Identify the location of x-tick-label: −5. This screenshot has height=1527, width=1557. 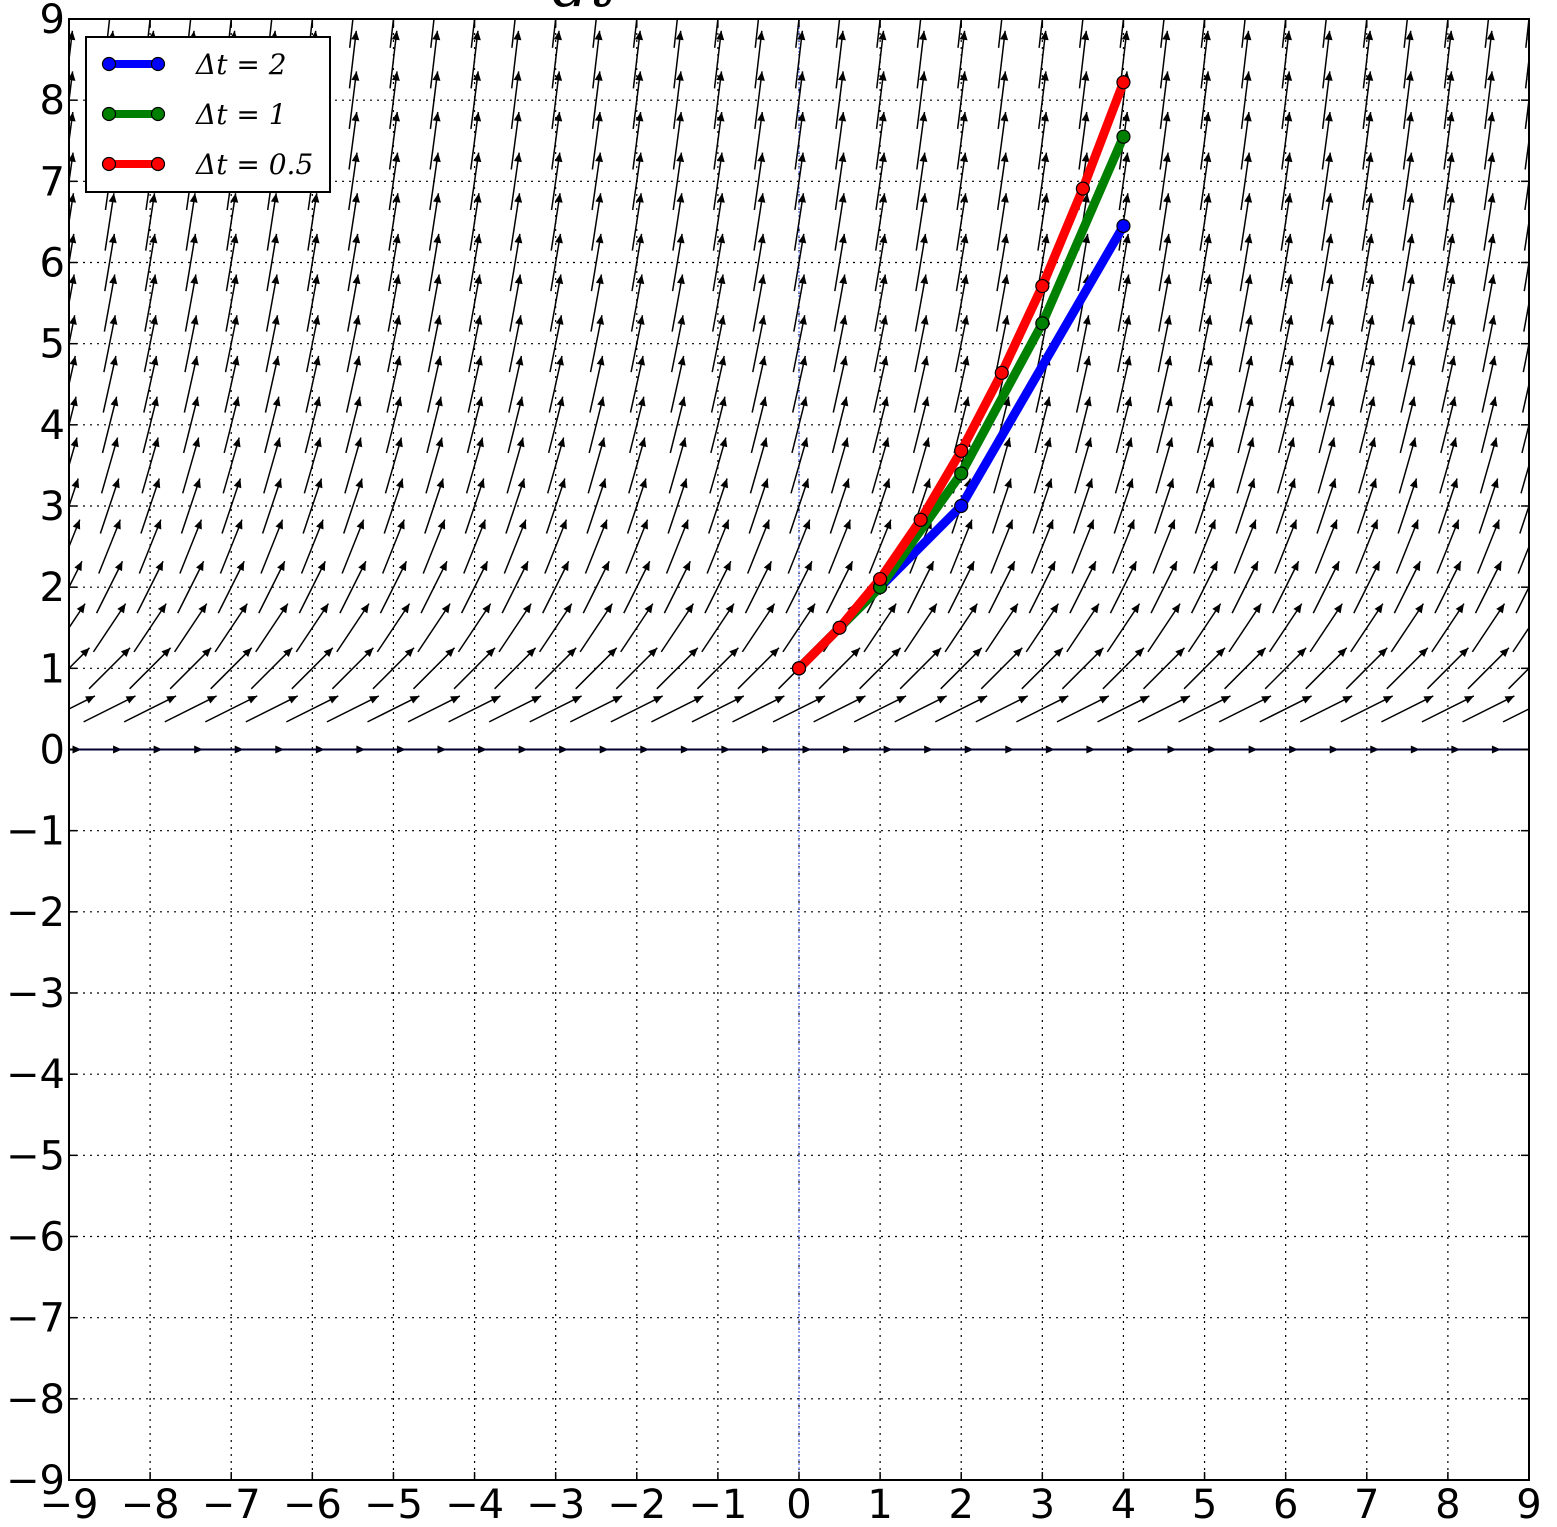
(393, 1504).